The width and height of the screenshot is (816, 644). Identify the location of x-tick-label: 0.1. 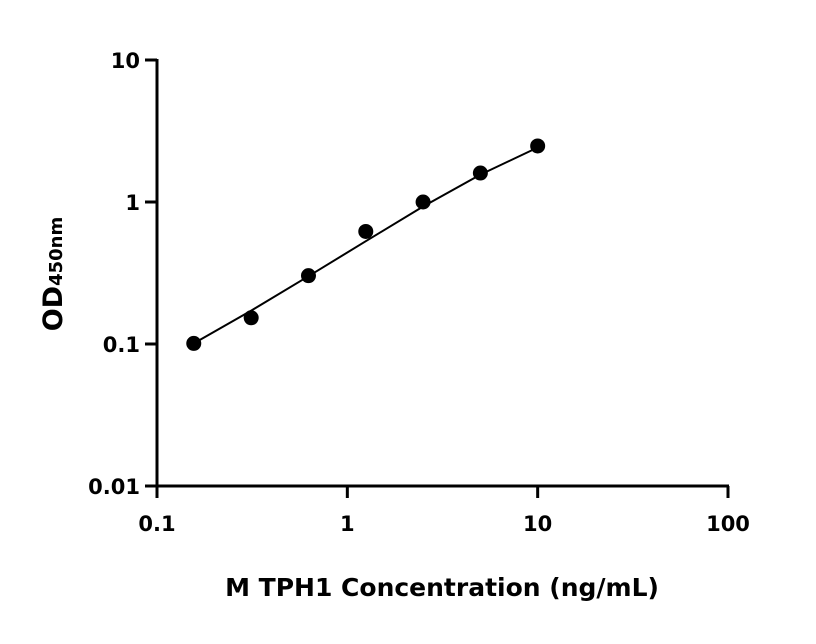
(156, 524).